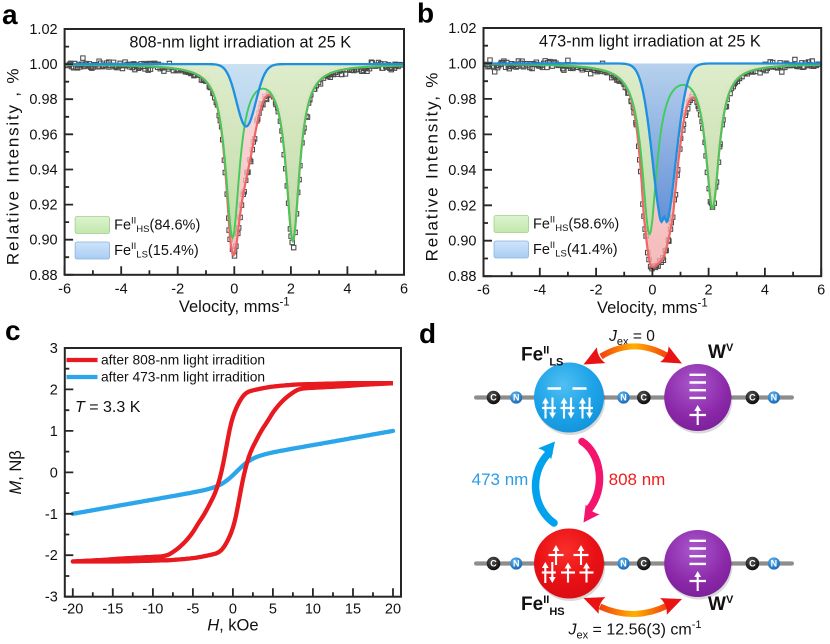  Describe the element at coordinates (72, 610) in the screenshot. I see `svg-text: -20` at that location.